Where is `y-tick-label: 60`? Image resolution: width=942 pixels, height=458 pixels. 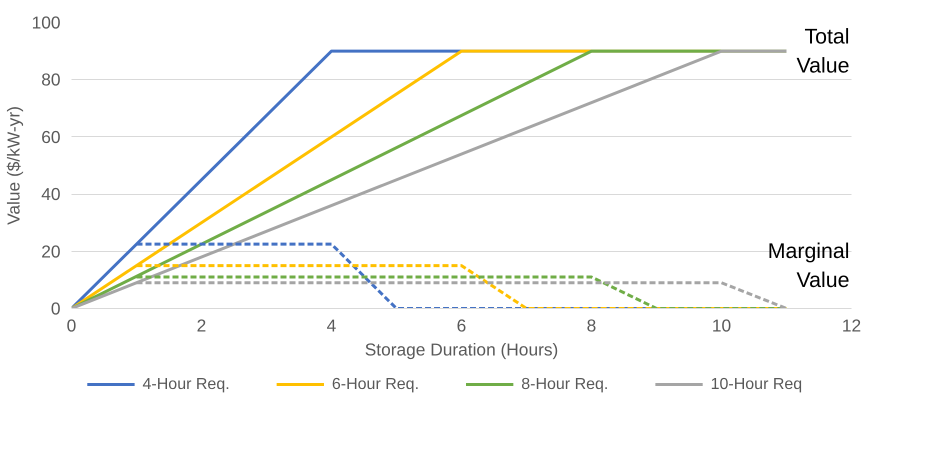
y-tick-label: 60 is located at coordinates (51, 136).